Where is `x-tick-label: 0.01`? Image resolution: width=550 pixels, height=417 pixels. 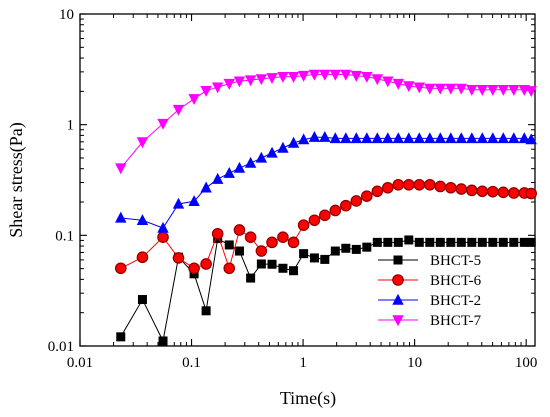 x-tick-label: 0.01 is located at coordinates (80, 363).